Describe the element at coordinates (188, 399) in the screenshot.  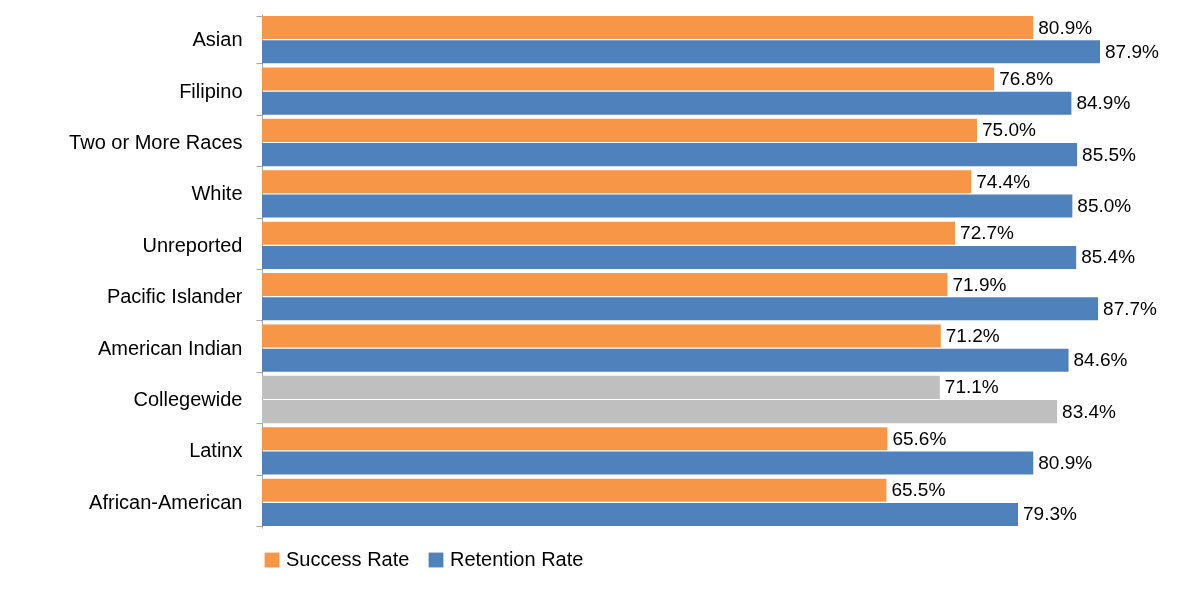
I see `y-tick-label: Collegewide` at that location.